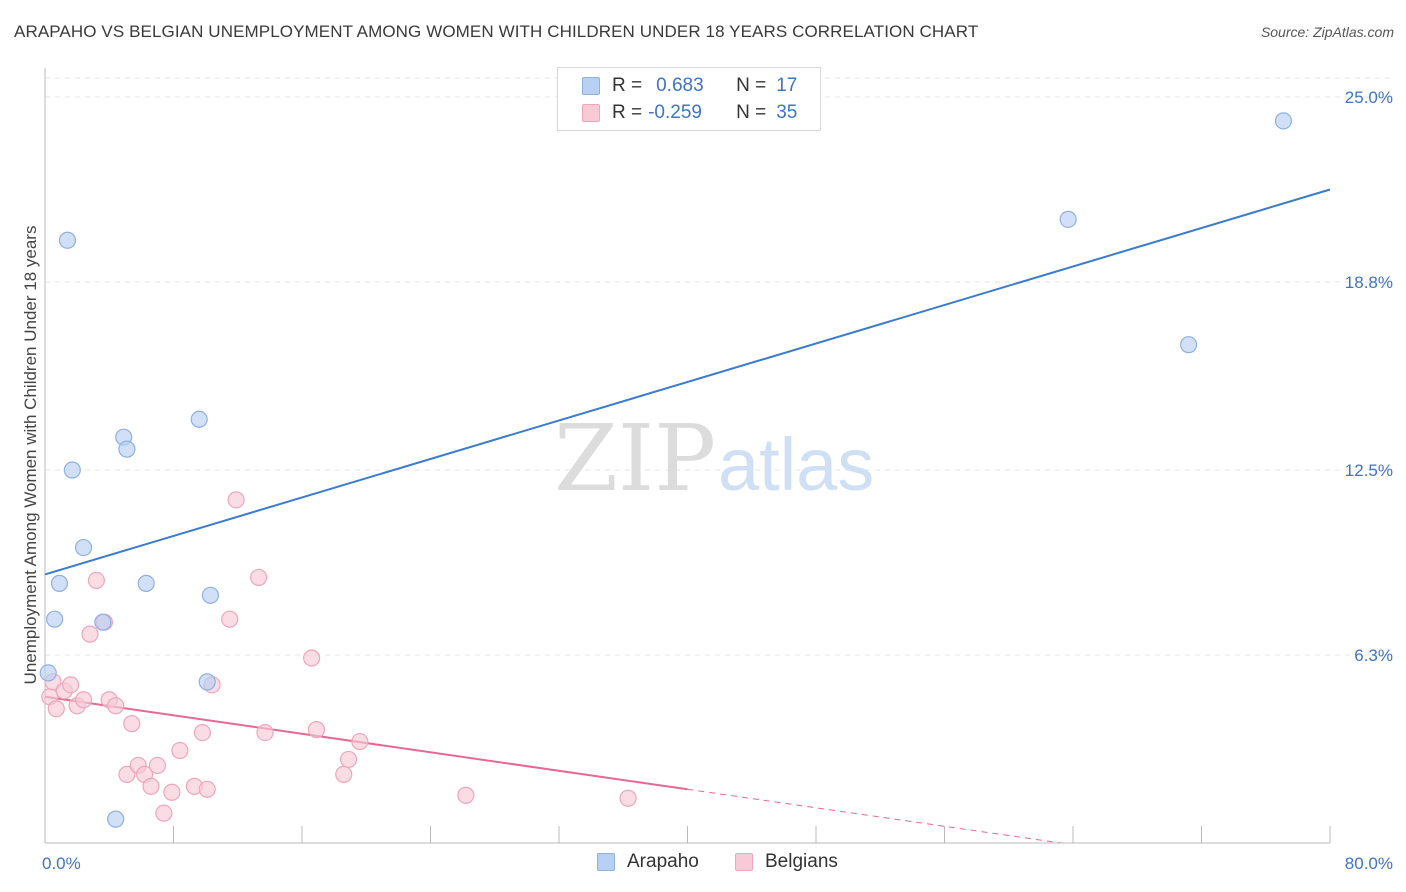  Describe the element at coordinates (680, 85) in the screenshot. I see `r-value: 0.683` at that location.